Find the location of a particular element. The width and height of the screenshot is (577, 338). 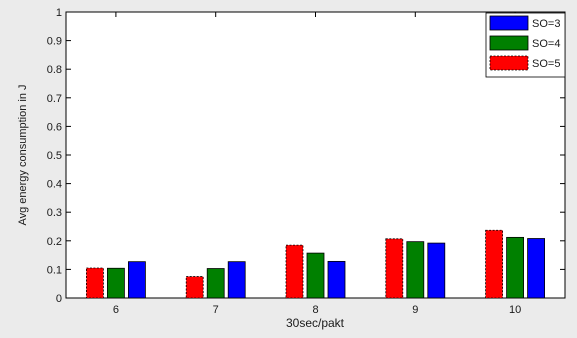

y-tick-label: 1 is located at coordinates (59, 13).